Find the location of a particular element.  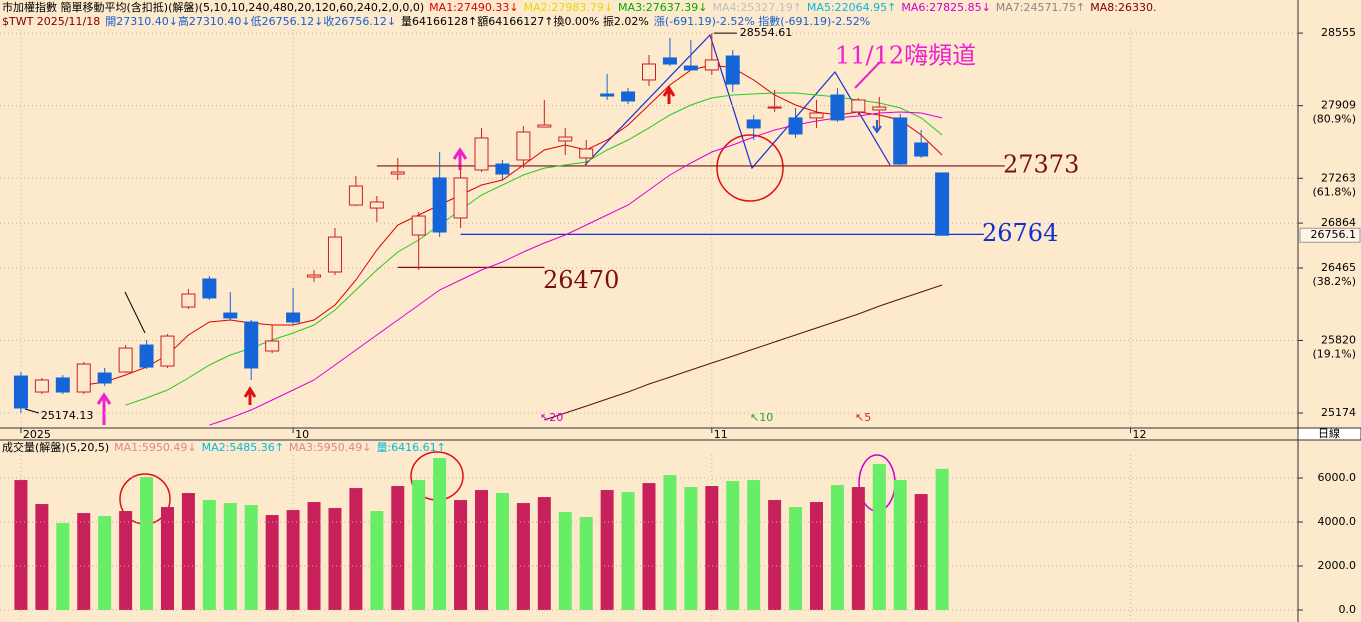

annotation: ↖5 is located at coordinates (863, 417).